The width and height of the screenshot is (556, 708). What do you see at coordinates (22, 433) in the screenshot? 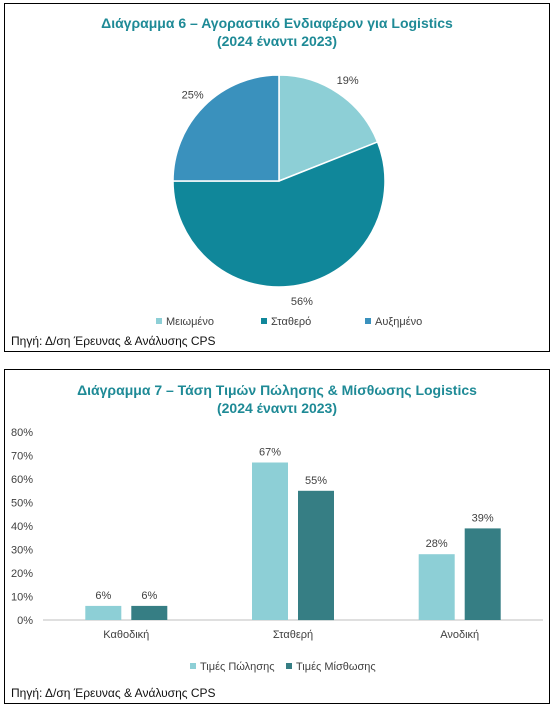
I see `y-tick-label: 80%` at bounding box center [22, 433].